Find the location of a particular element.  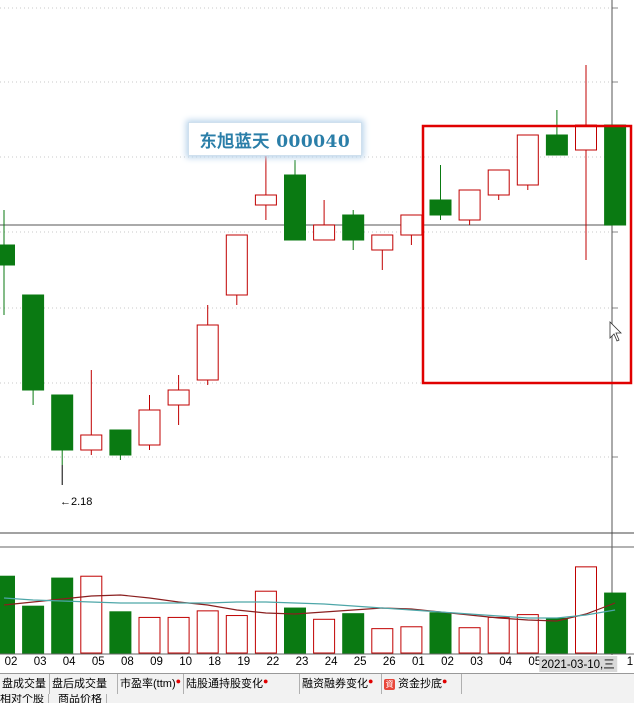

indicator-tab-label: 陆股通持股变化 is located at coordinates (224, 684).